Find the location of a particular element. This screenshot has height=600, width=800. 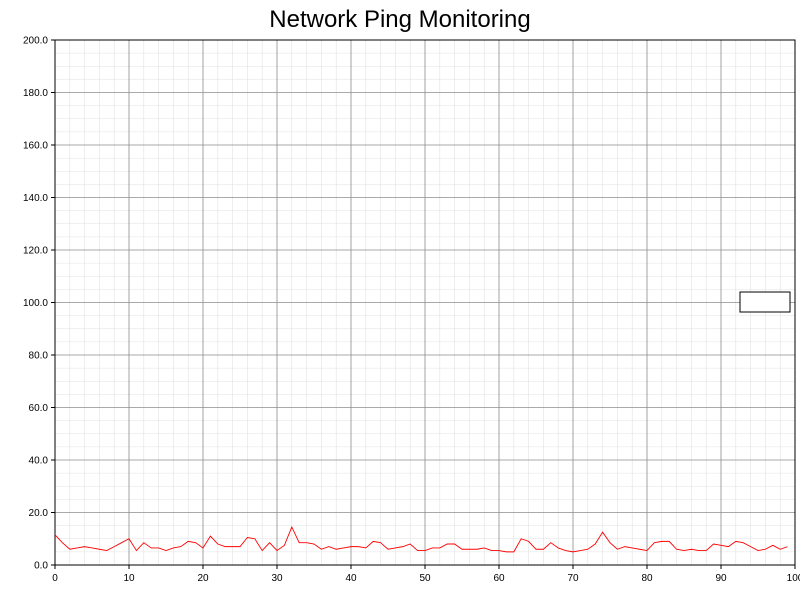

y-tick-label: 0.0 is located at coordinates (41, 566).